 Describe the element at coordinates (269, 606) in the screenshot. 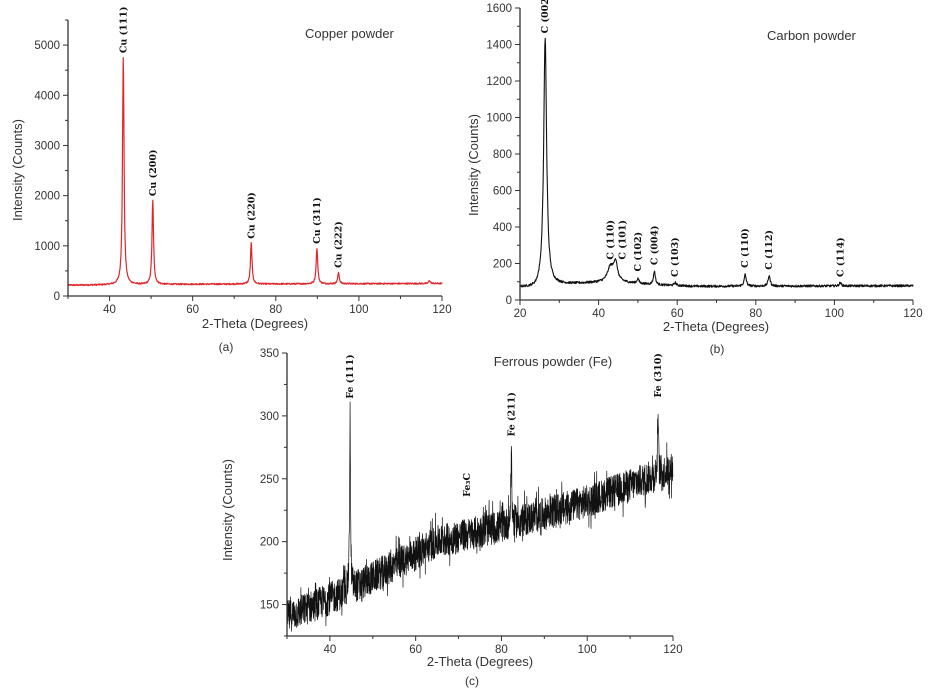

I see `y-tick-label: 150` at that location.